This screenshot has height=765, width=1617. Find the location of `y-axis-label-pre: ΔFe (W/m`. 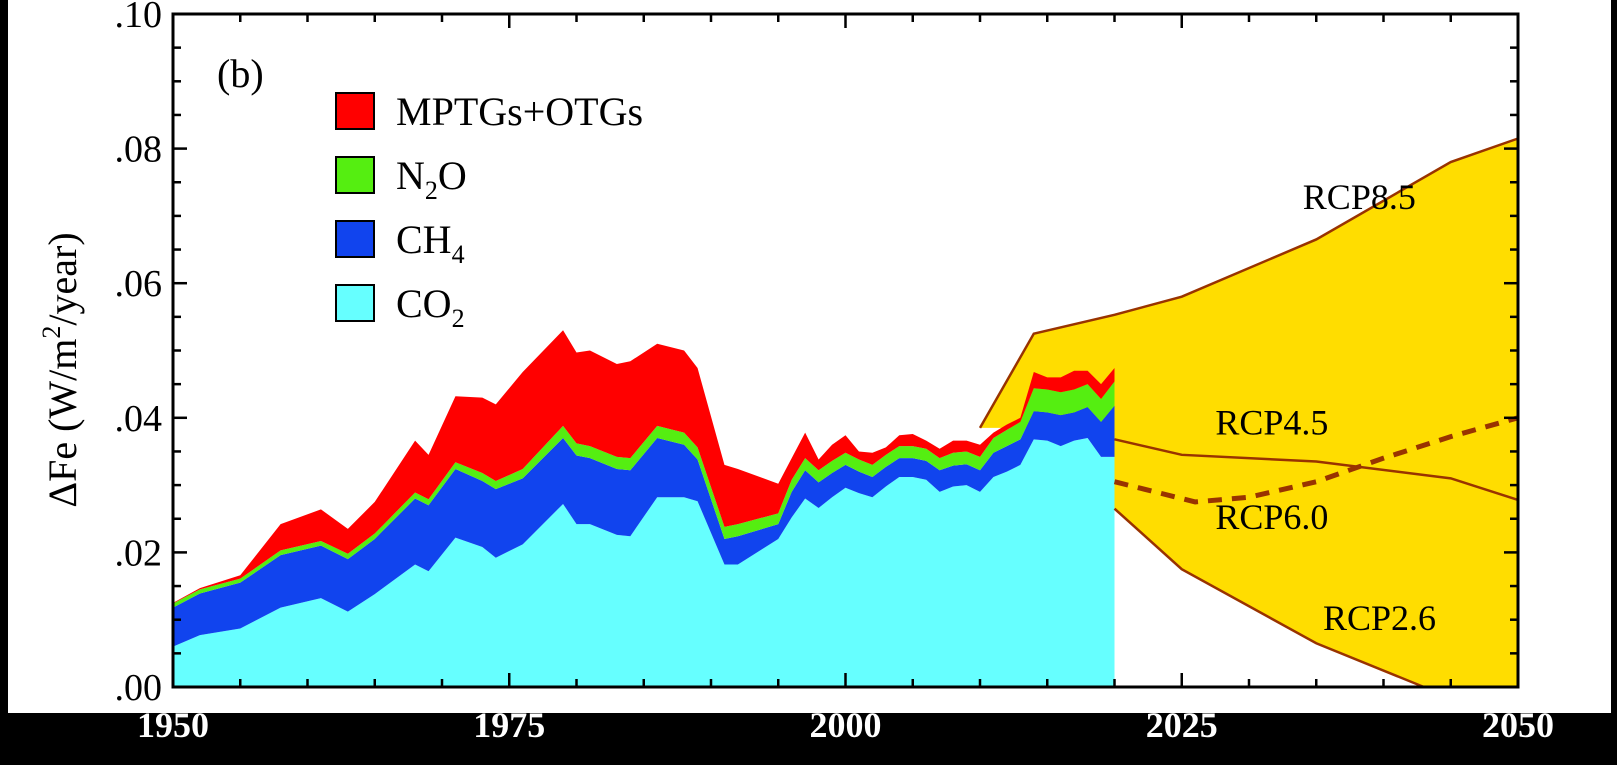

y-axis-label-pre: ΔFe (W/m is located at coordinates (62, 423).